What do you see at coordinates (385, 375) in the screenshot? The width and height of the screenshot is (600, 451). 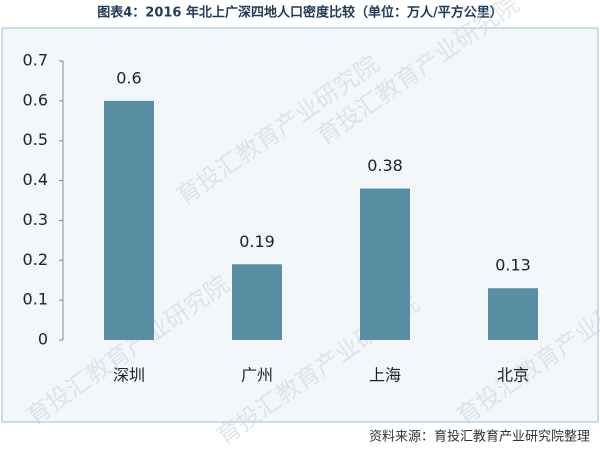 I see `x-tick-label: 上海` at bounding box center [385, 375].